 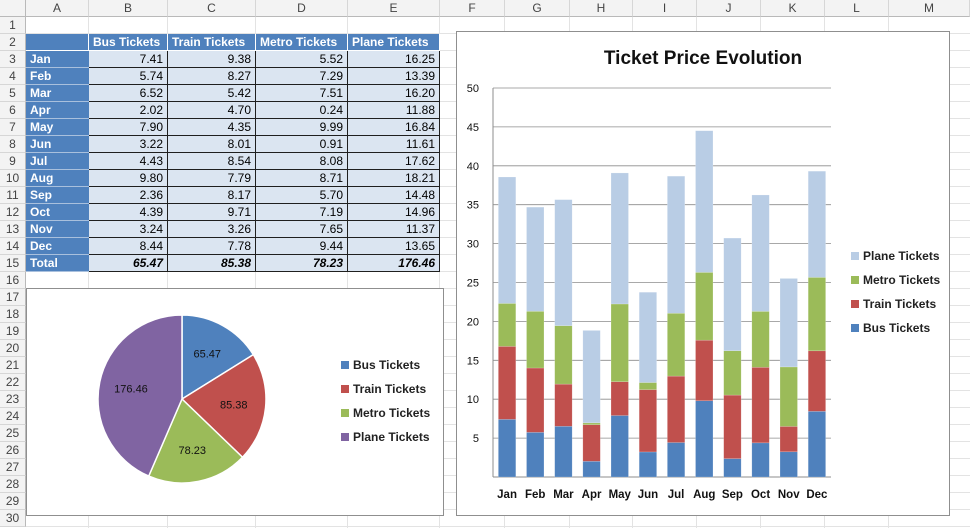 I want to click on row-header-14: 14, so click(x=13, y=246).